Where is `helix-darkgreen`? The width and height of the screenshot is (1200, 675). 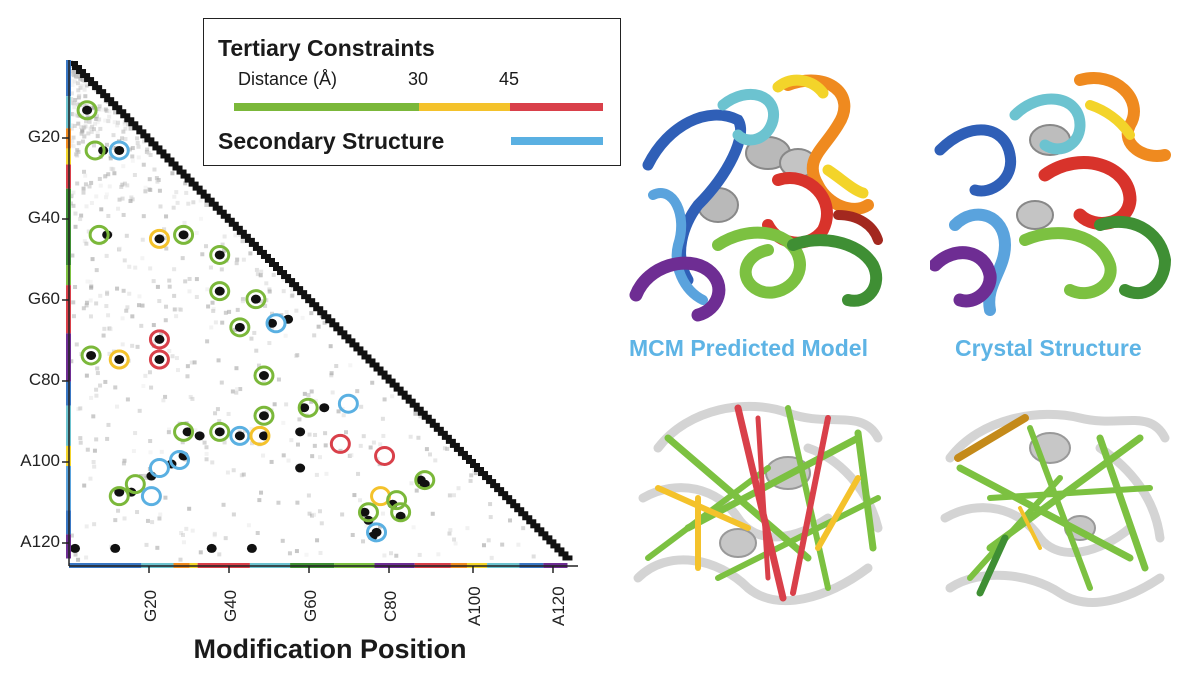
helix-darkgreen is located at coordinates (1133, 257).